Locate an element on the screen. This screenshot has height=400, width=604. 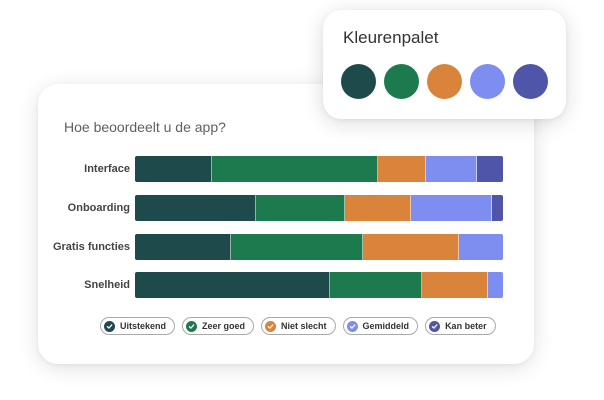
legend-label: Niet slecht is located at coordinates (304, 326).